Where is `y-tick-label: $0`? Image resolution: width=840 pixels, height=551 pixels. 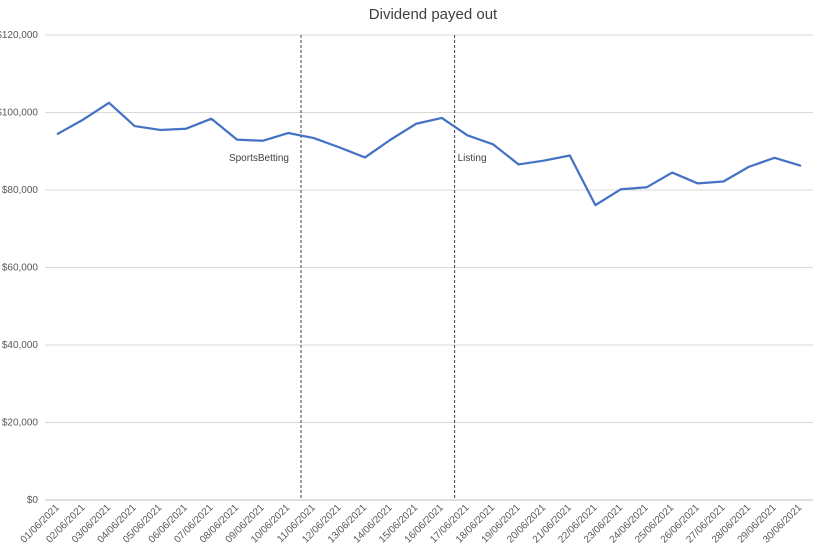
y-tick-label: $0 is located at coordinates (33, 500).